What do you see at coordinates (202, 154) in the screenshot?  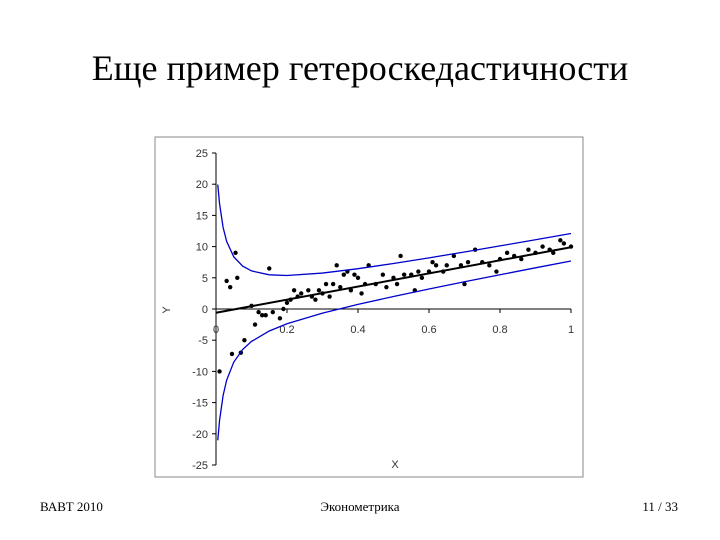 I see `y-tick-label: 25` at bounding box center [202, 154].